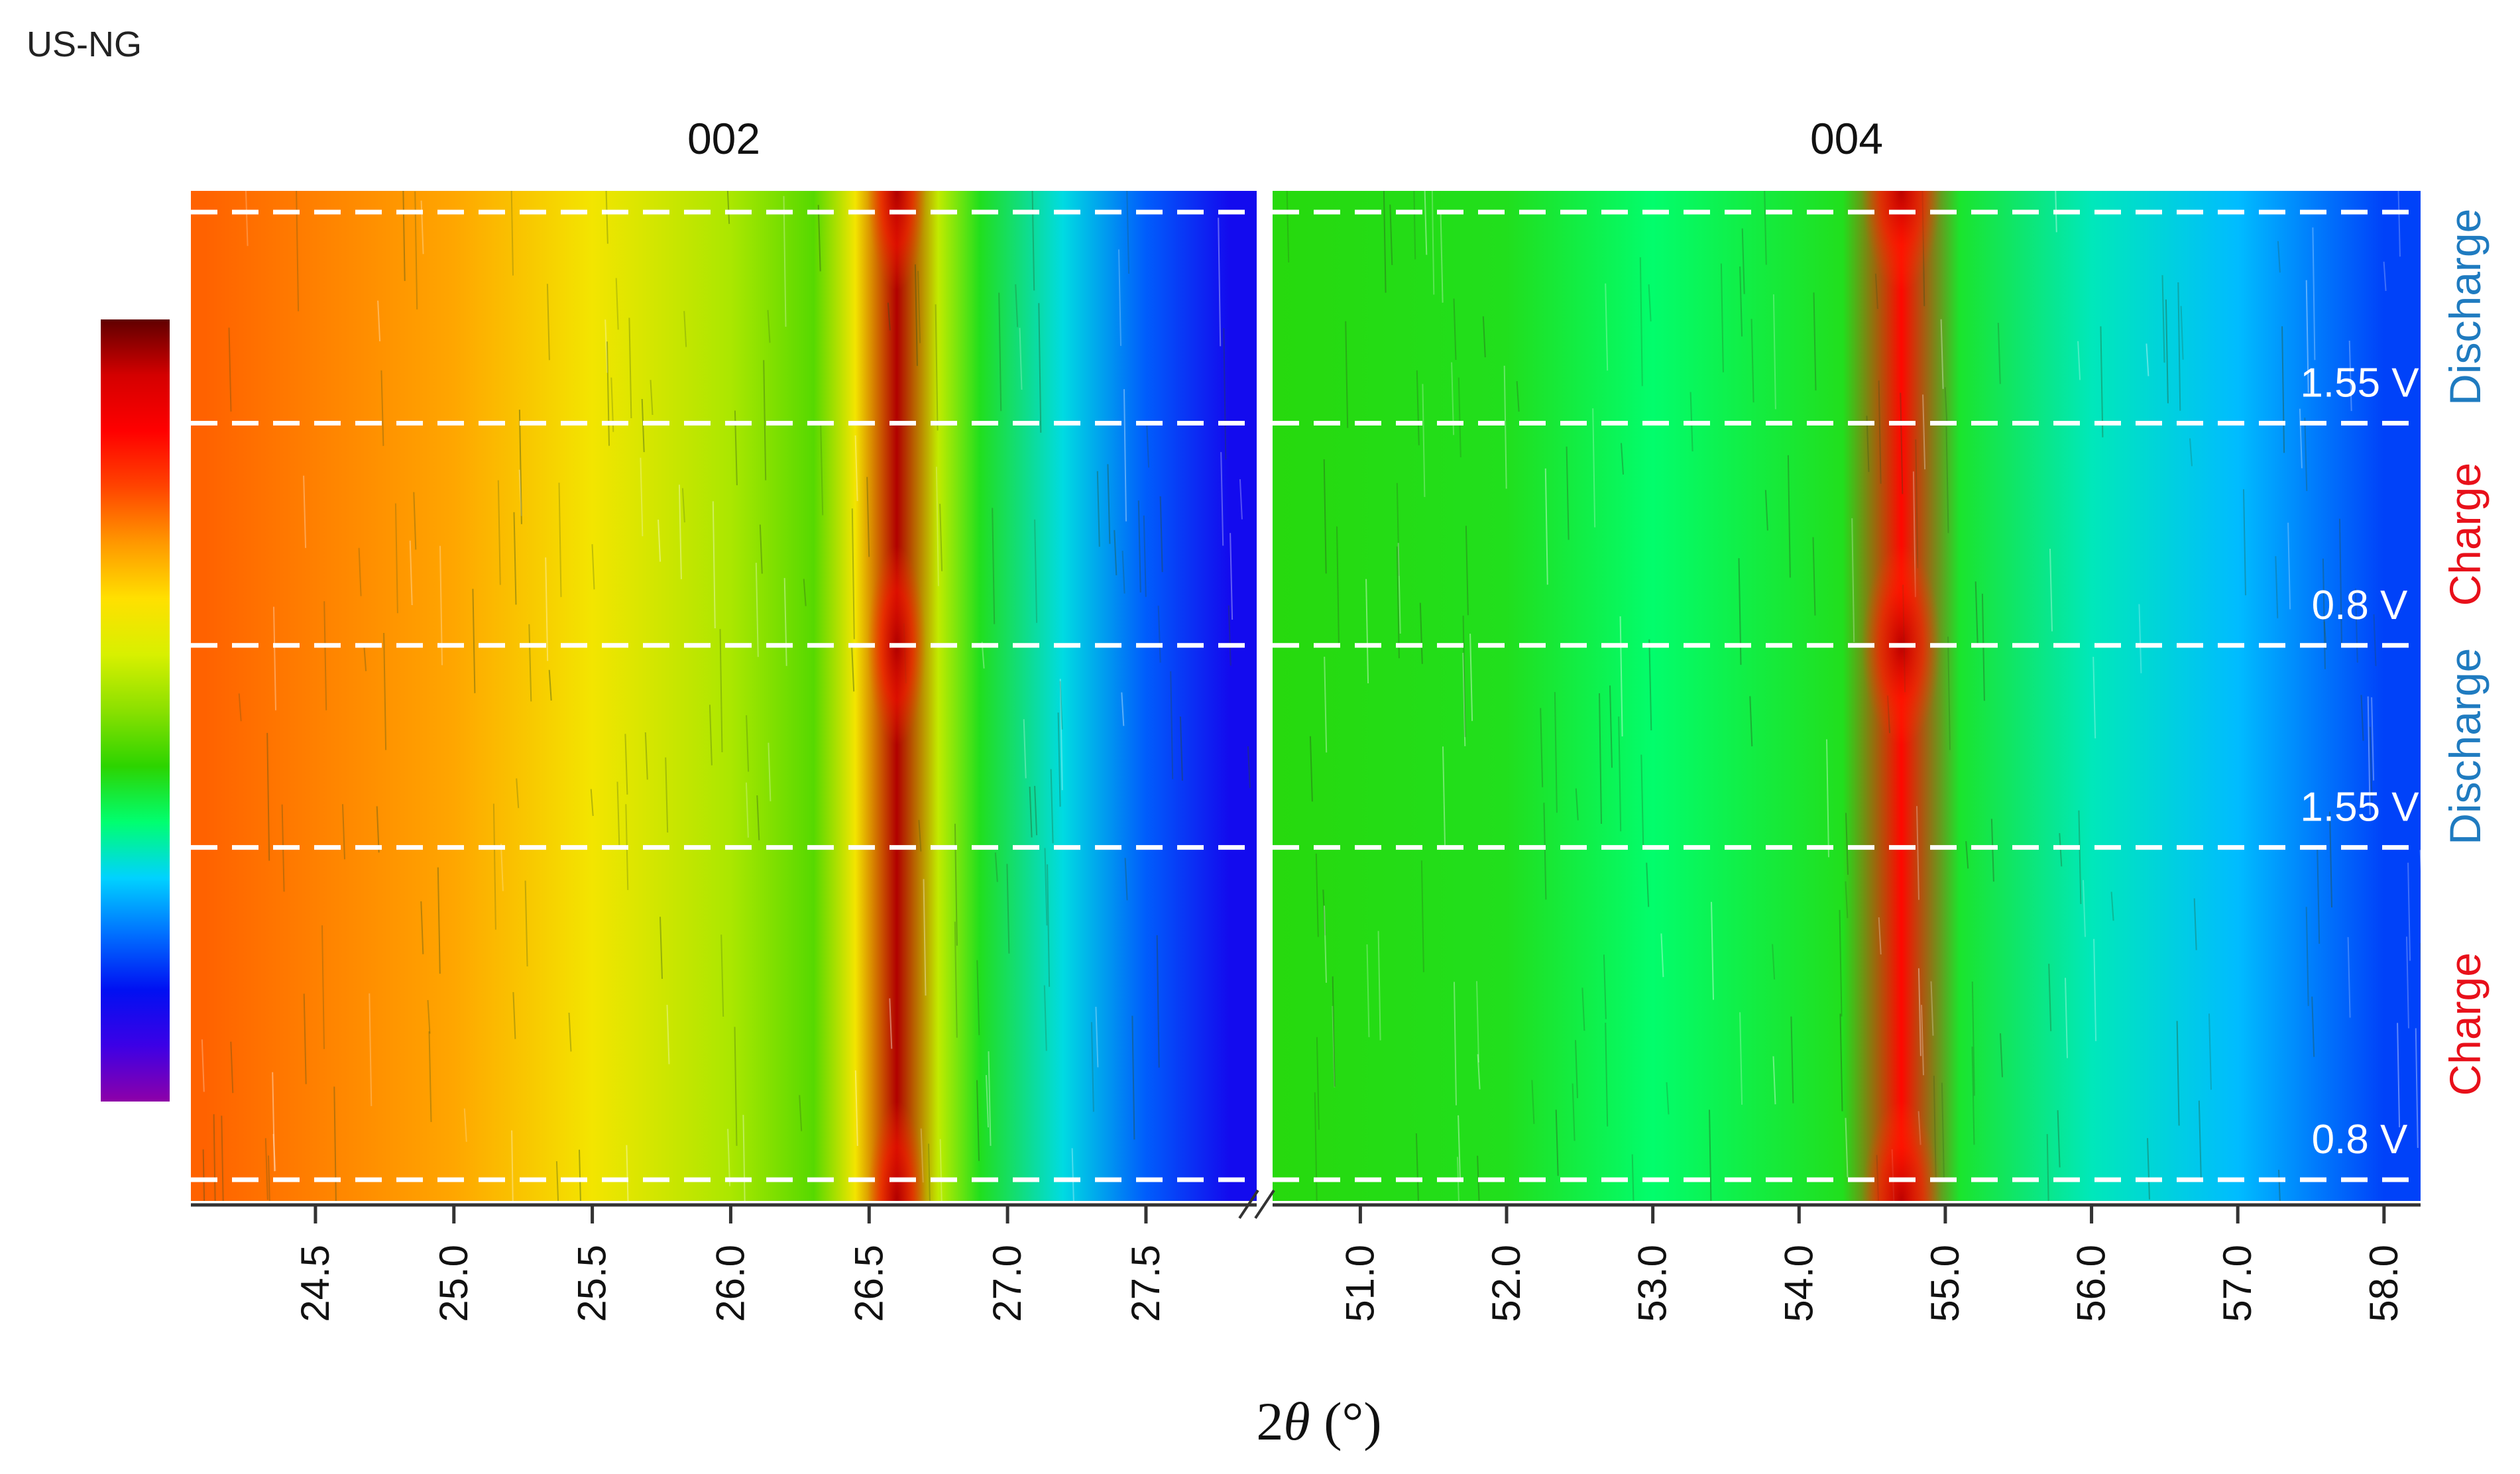  What do you see at coordinates (868, 1283) in the screenshot?
I see `x-tick-label: 26.5` at bounding box center [868, 1283].